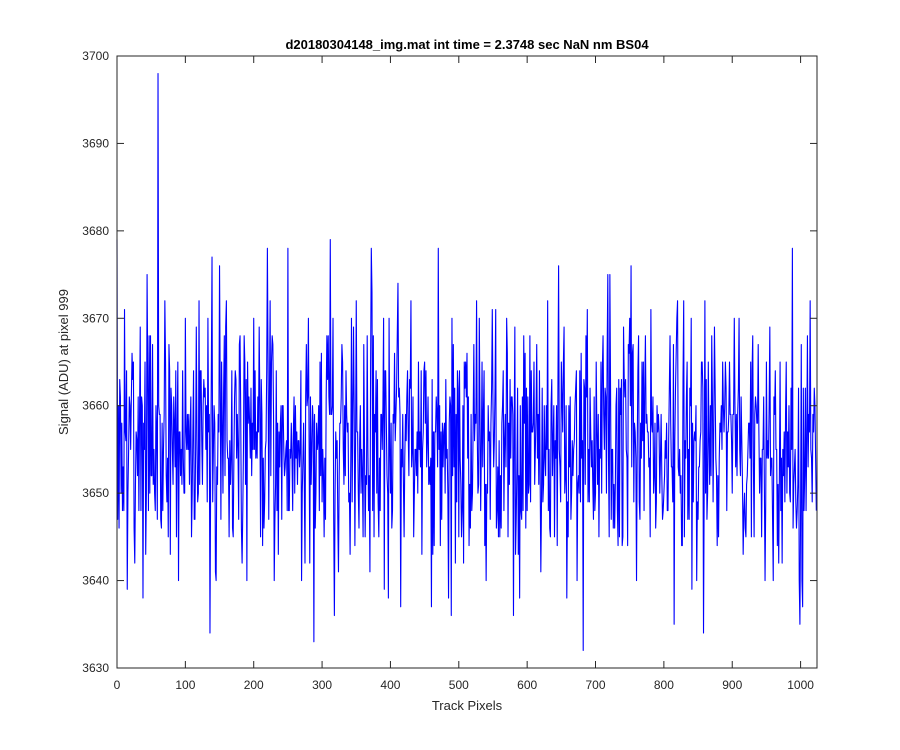 This screenshot has height=750, width=900. Describe the element at coordinates (459, 685) in the screenshot. I see `x-tick-label: 500` at that location.